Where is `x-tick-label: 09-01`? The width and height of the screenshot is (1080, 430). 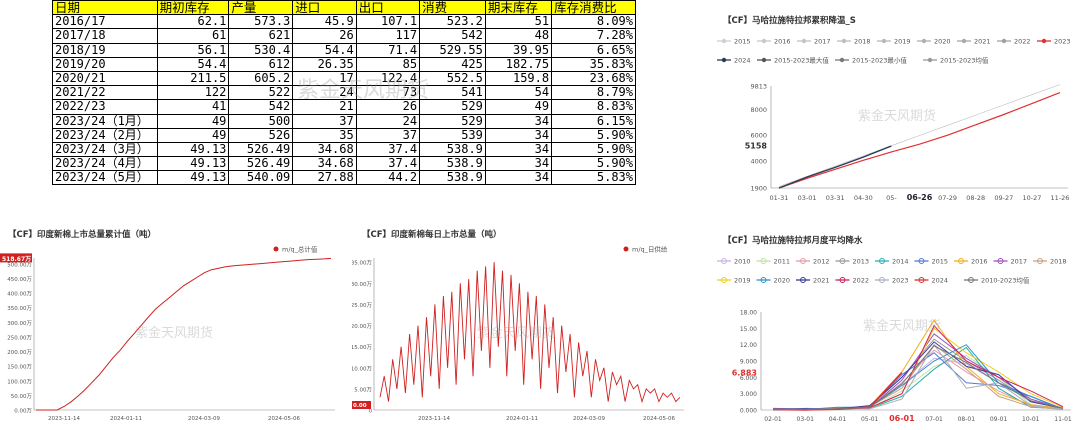 x-tick-label: 09-01 is located at coordinates (999, 419).